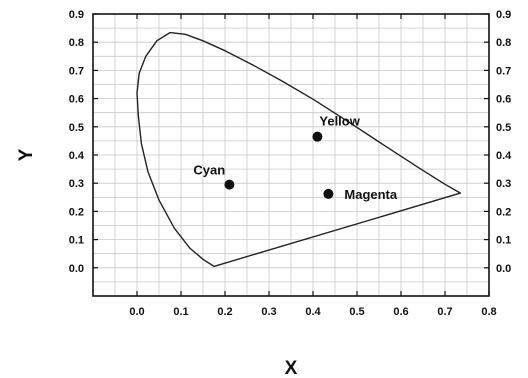 This screenshot has width=528, height=378. I want to click on data-point-yellow, so click(317, 136).